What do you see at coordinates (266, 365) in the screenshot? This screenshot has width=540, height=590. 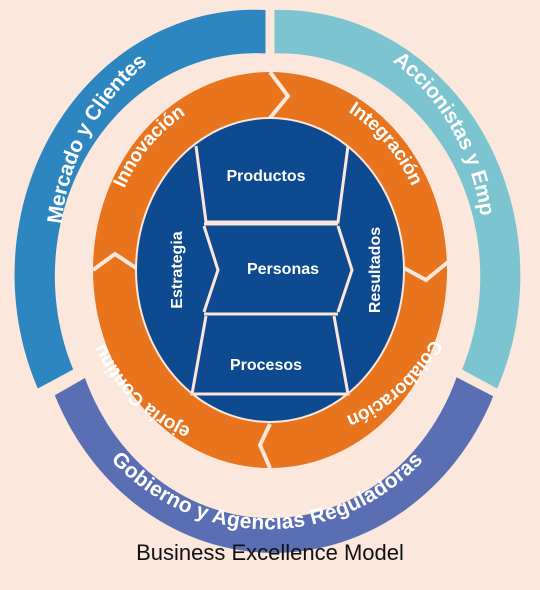 I see `label-processes: Procesos` at bounding box center [266, 365].